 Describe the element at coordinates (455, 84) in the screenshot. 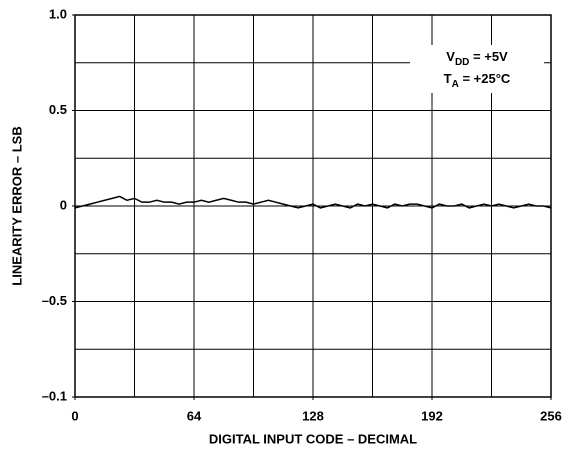

I see `annotation-sub: A` at that location.